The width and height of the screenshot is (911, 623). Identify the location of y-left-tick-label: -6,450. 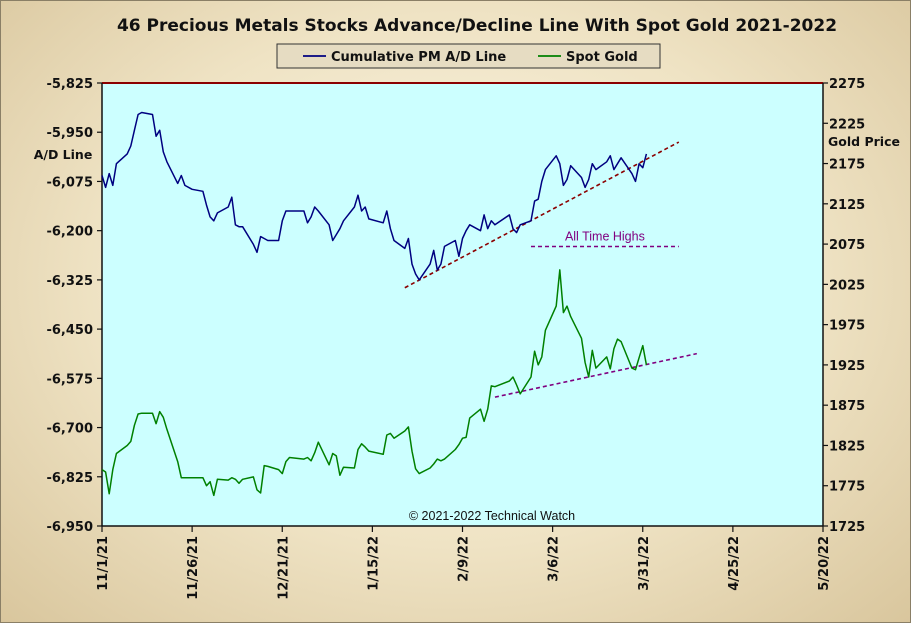
(69, 330).